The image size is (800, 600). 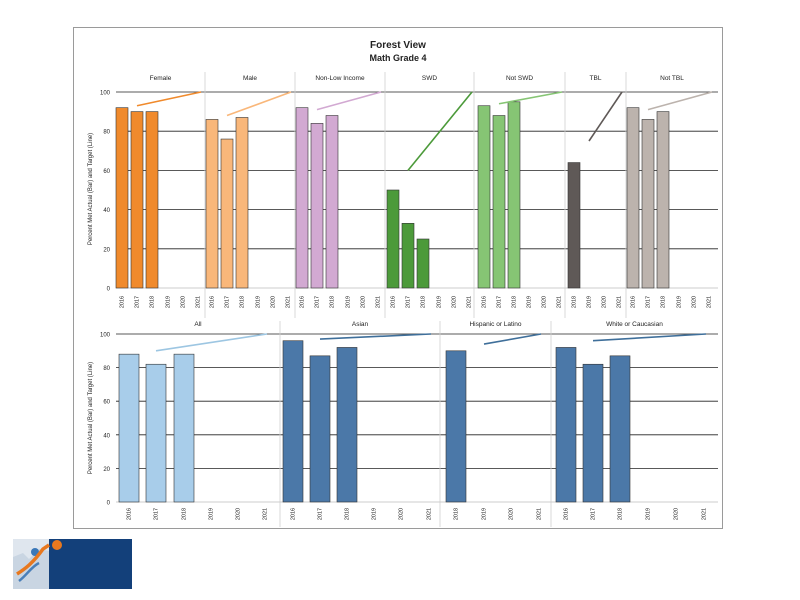 I want to click on panel-label: Not TBL, so click(x=672, y=78).